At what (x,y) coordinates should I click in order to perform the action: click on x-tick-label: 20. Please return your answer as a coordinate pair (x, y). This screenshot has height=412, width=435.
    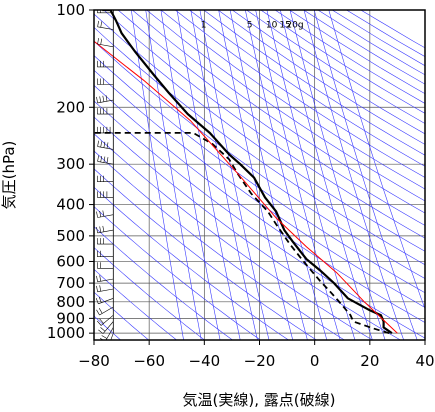
    Looking at the image, I should click on (369, 361).